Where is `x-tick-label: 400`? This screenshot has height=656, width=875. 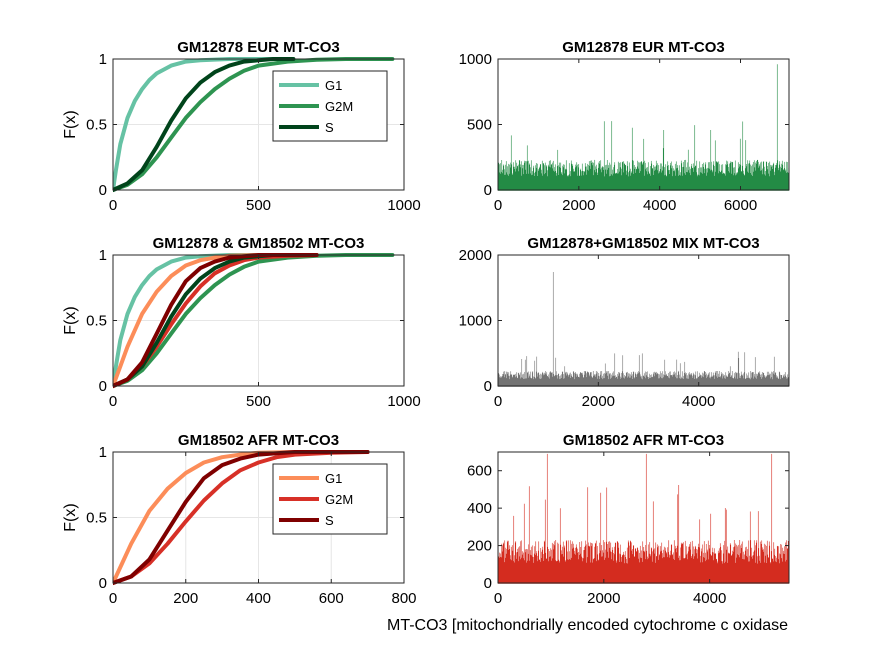
x-tick-label: 400 is located at coordinates (258, 598).